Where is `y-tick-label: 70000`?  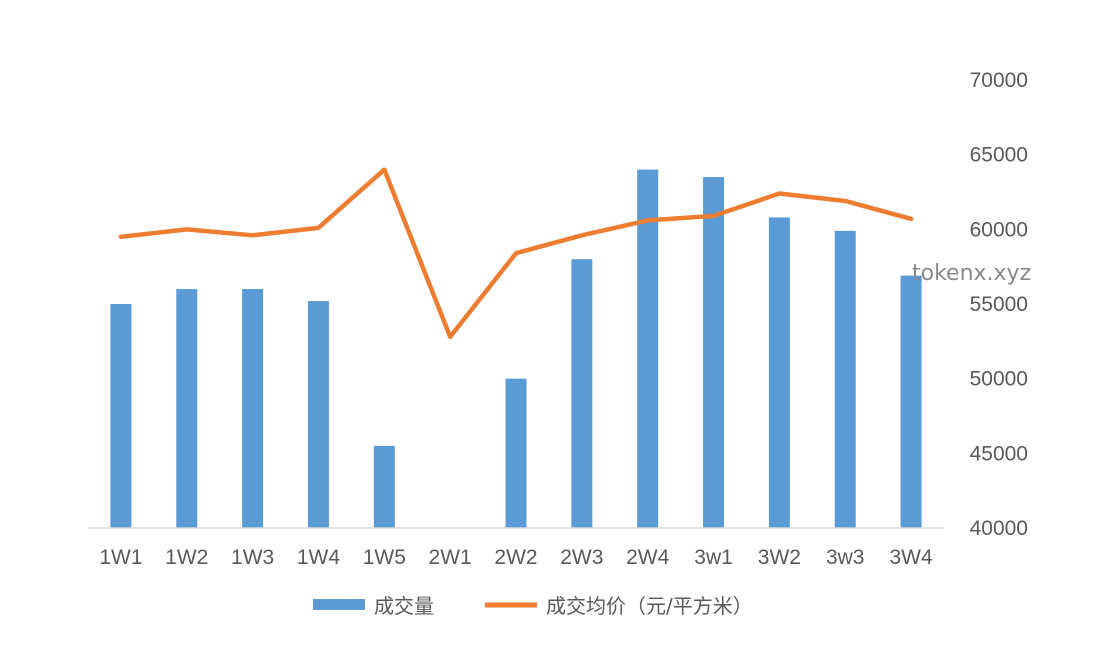
y-tick-label: 70000 is located at coordinates (999, 80).